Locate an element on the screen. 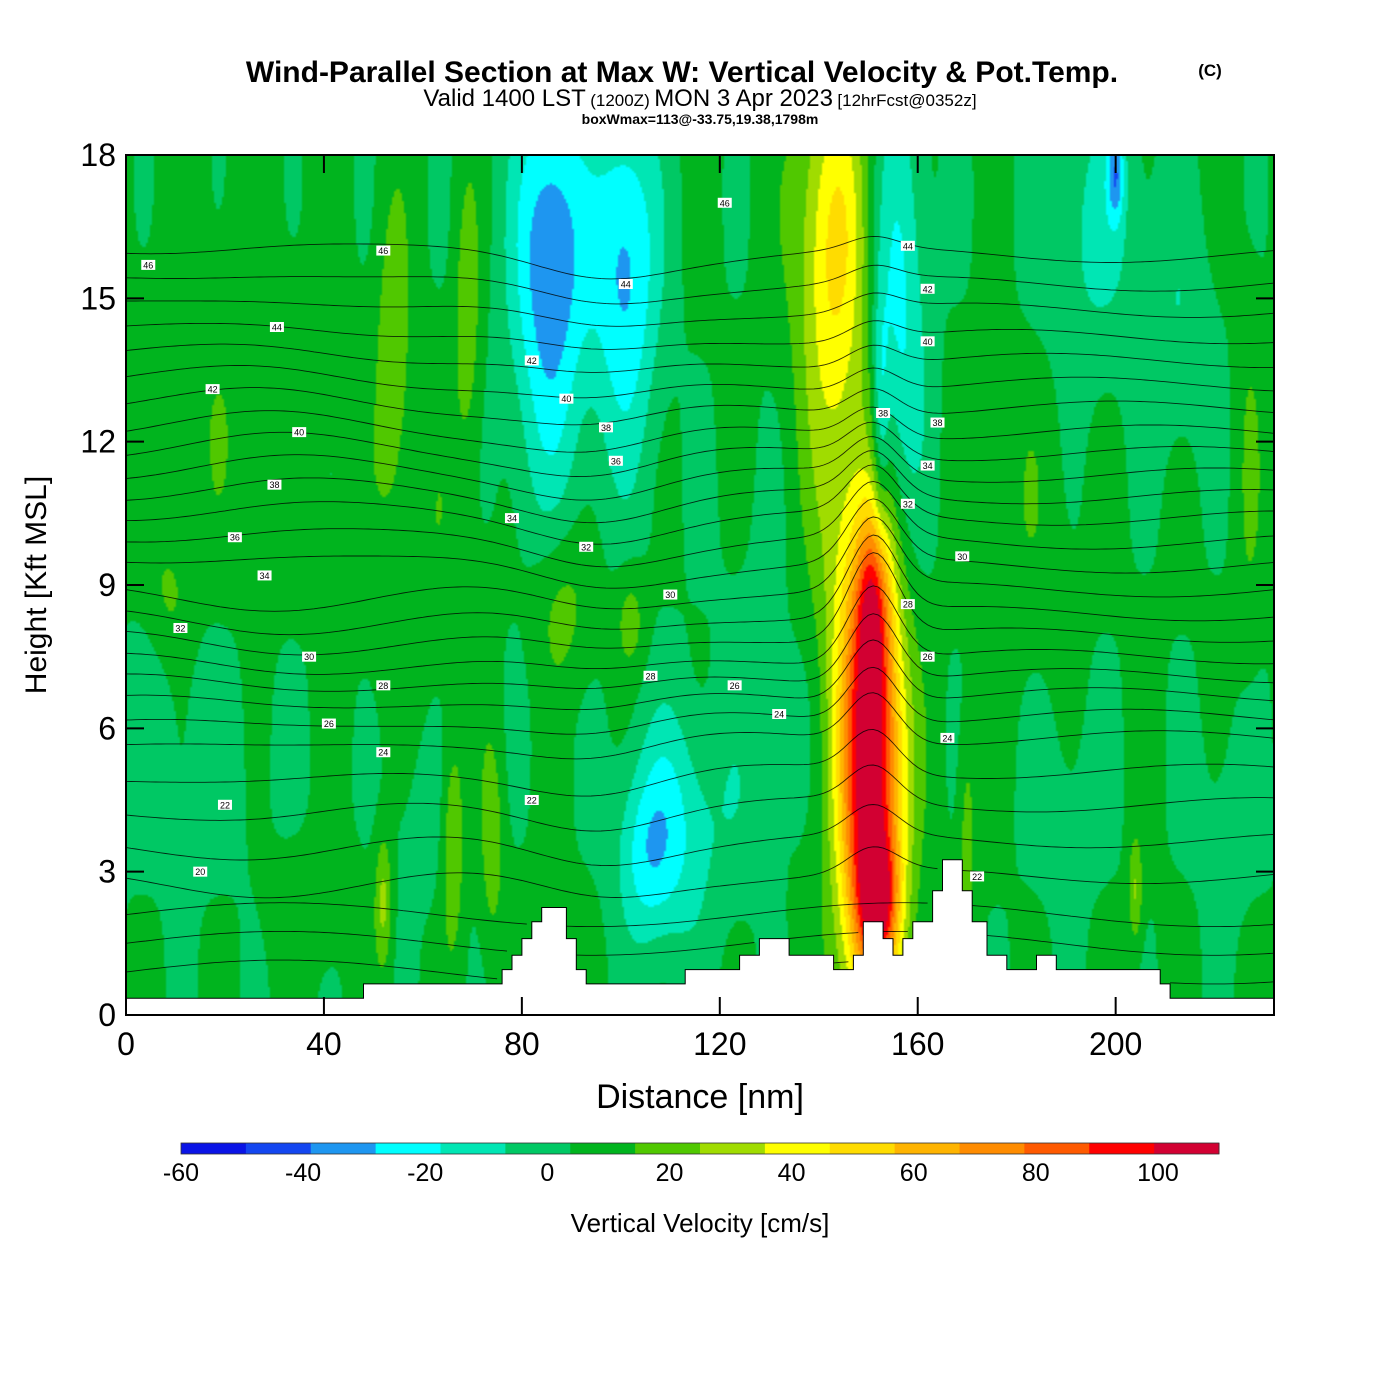 This screenshot has height=1400, width=1400. isentrope-label-text: 42 is located at coordinates (928, 289).